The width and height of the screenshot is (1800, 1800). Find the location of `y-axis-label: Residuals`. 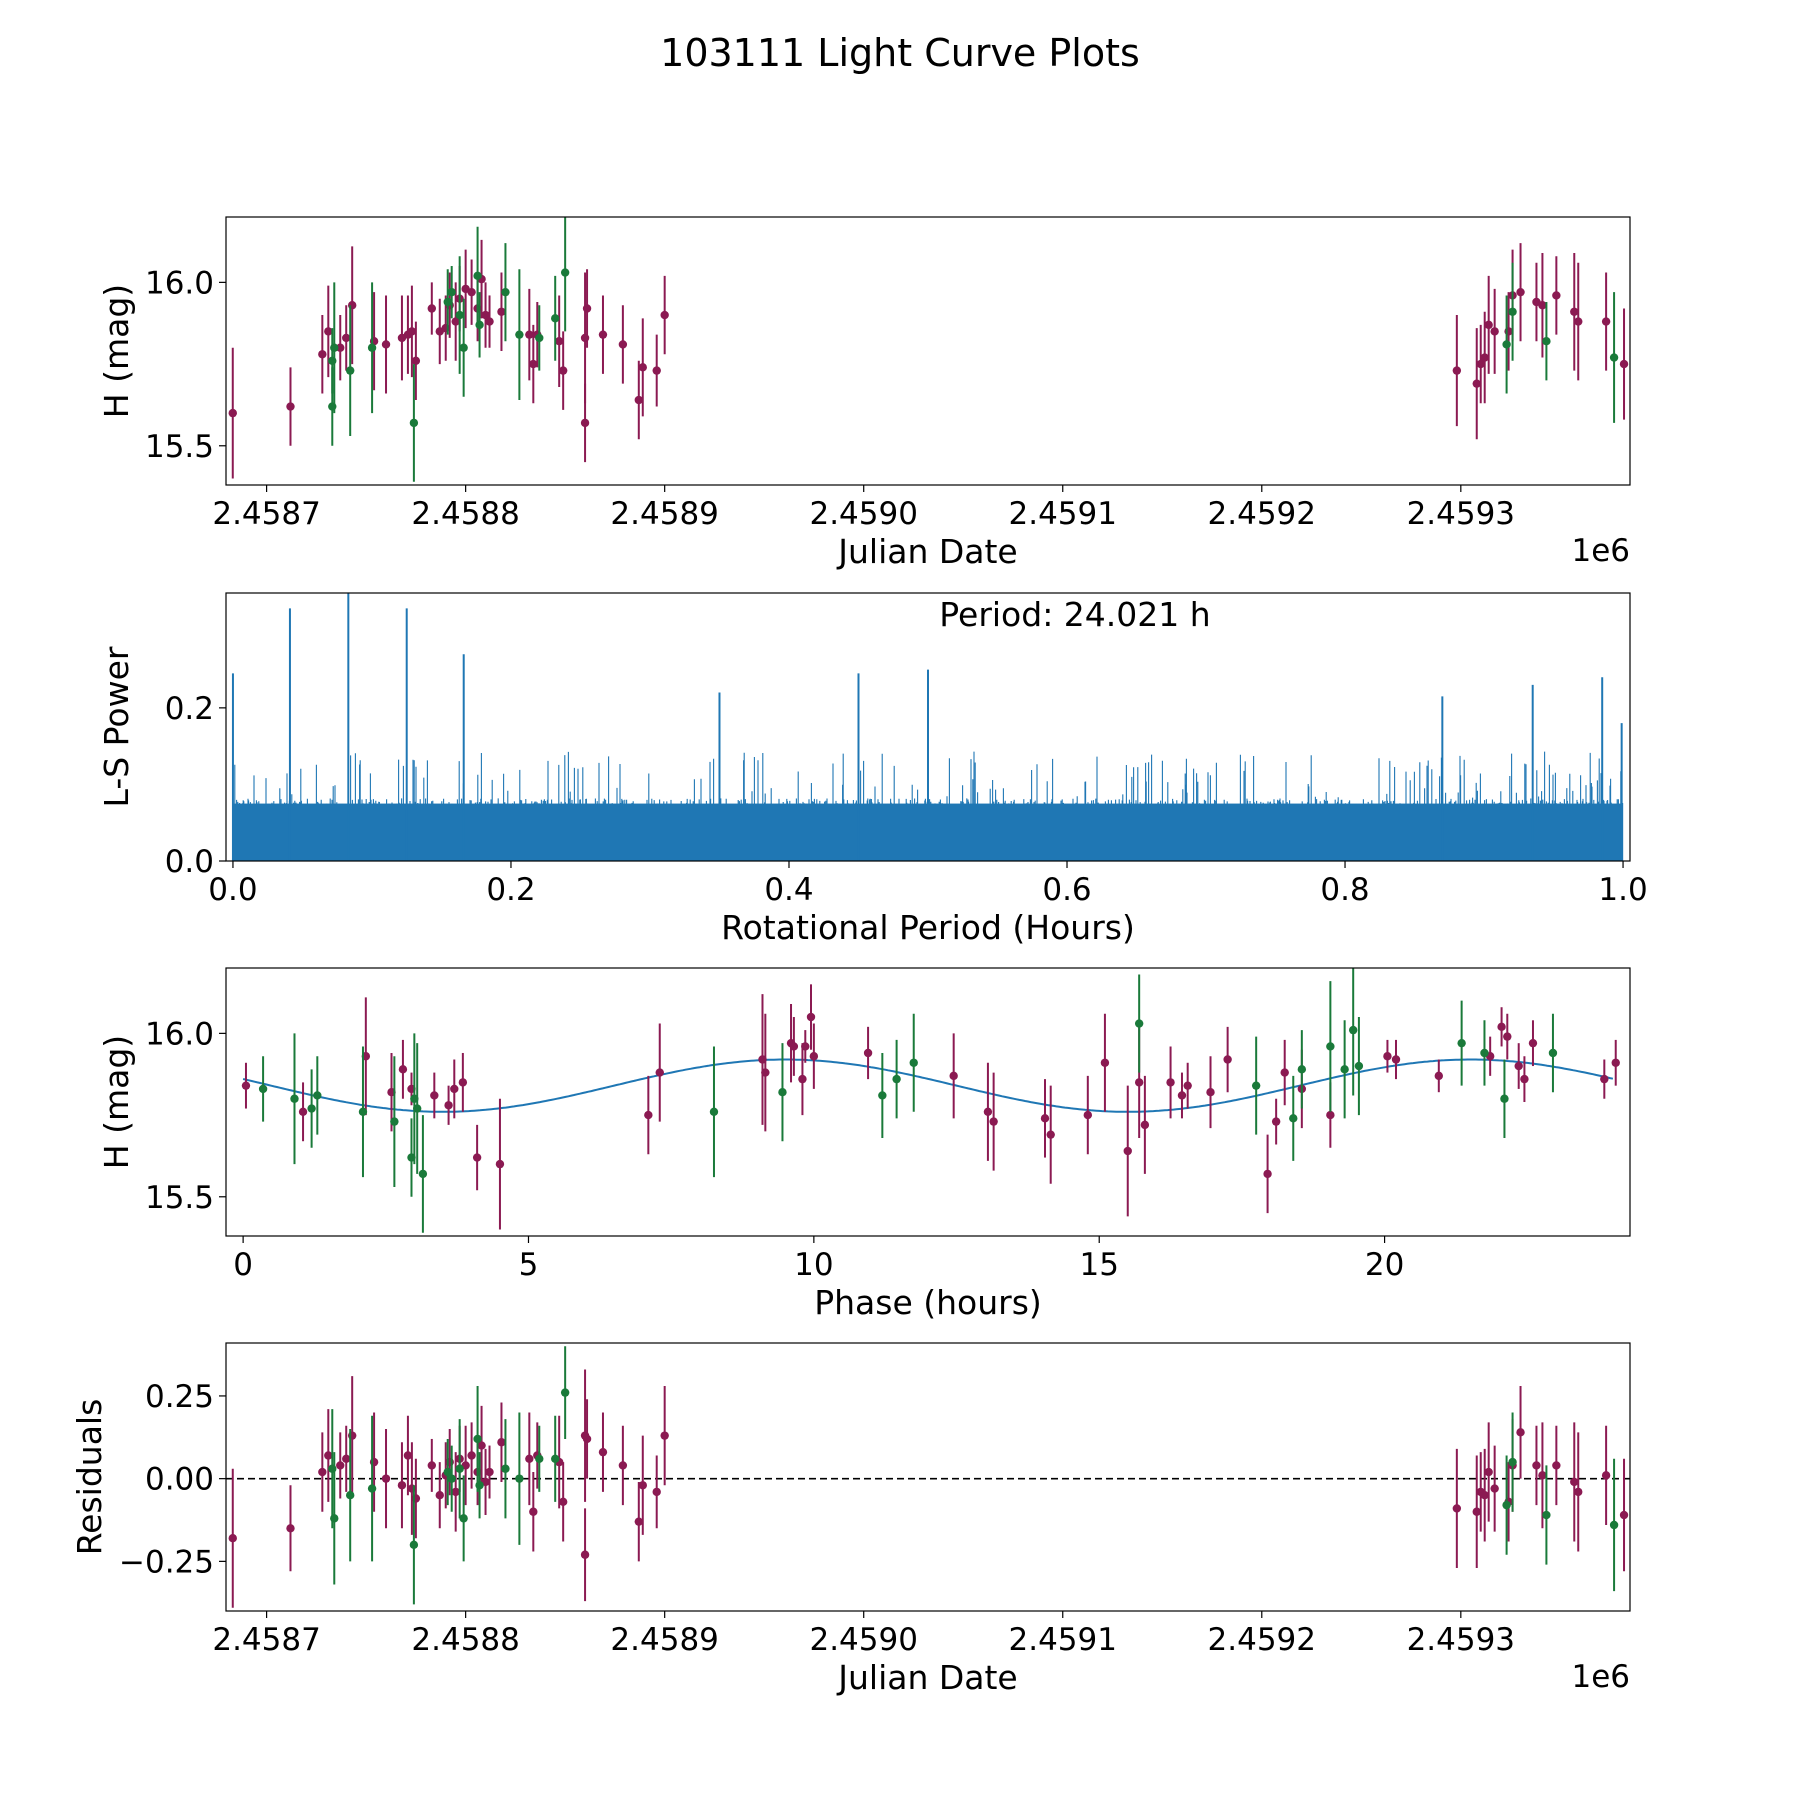

y-axis-label: Residuals is located at coordinates (89, 1477).